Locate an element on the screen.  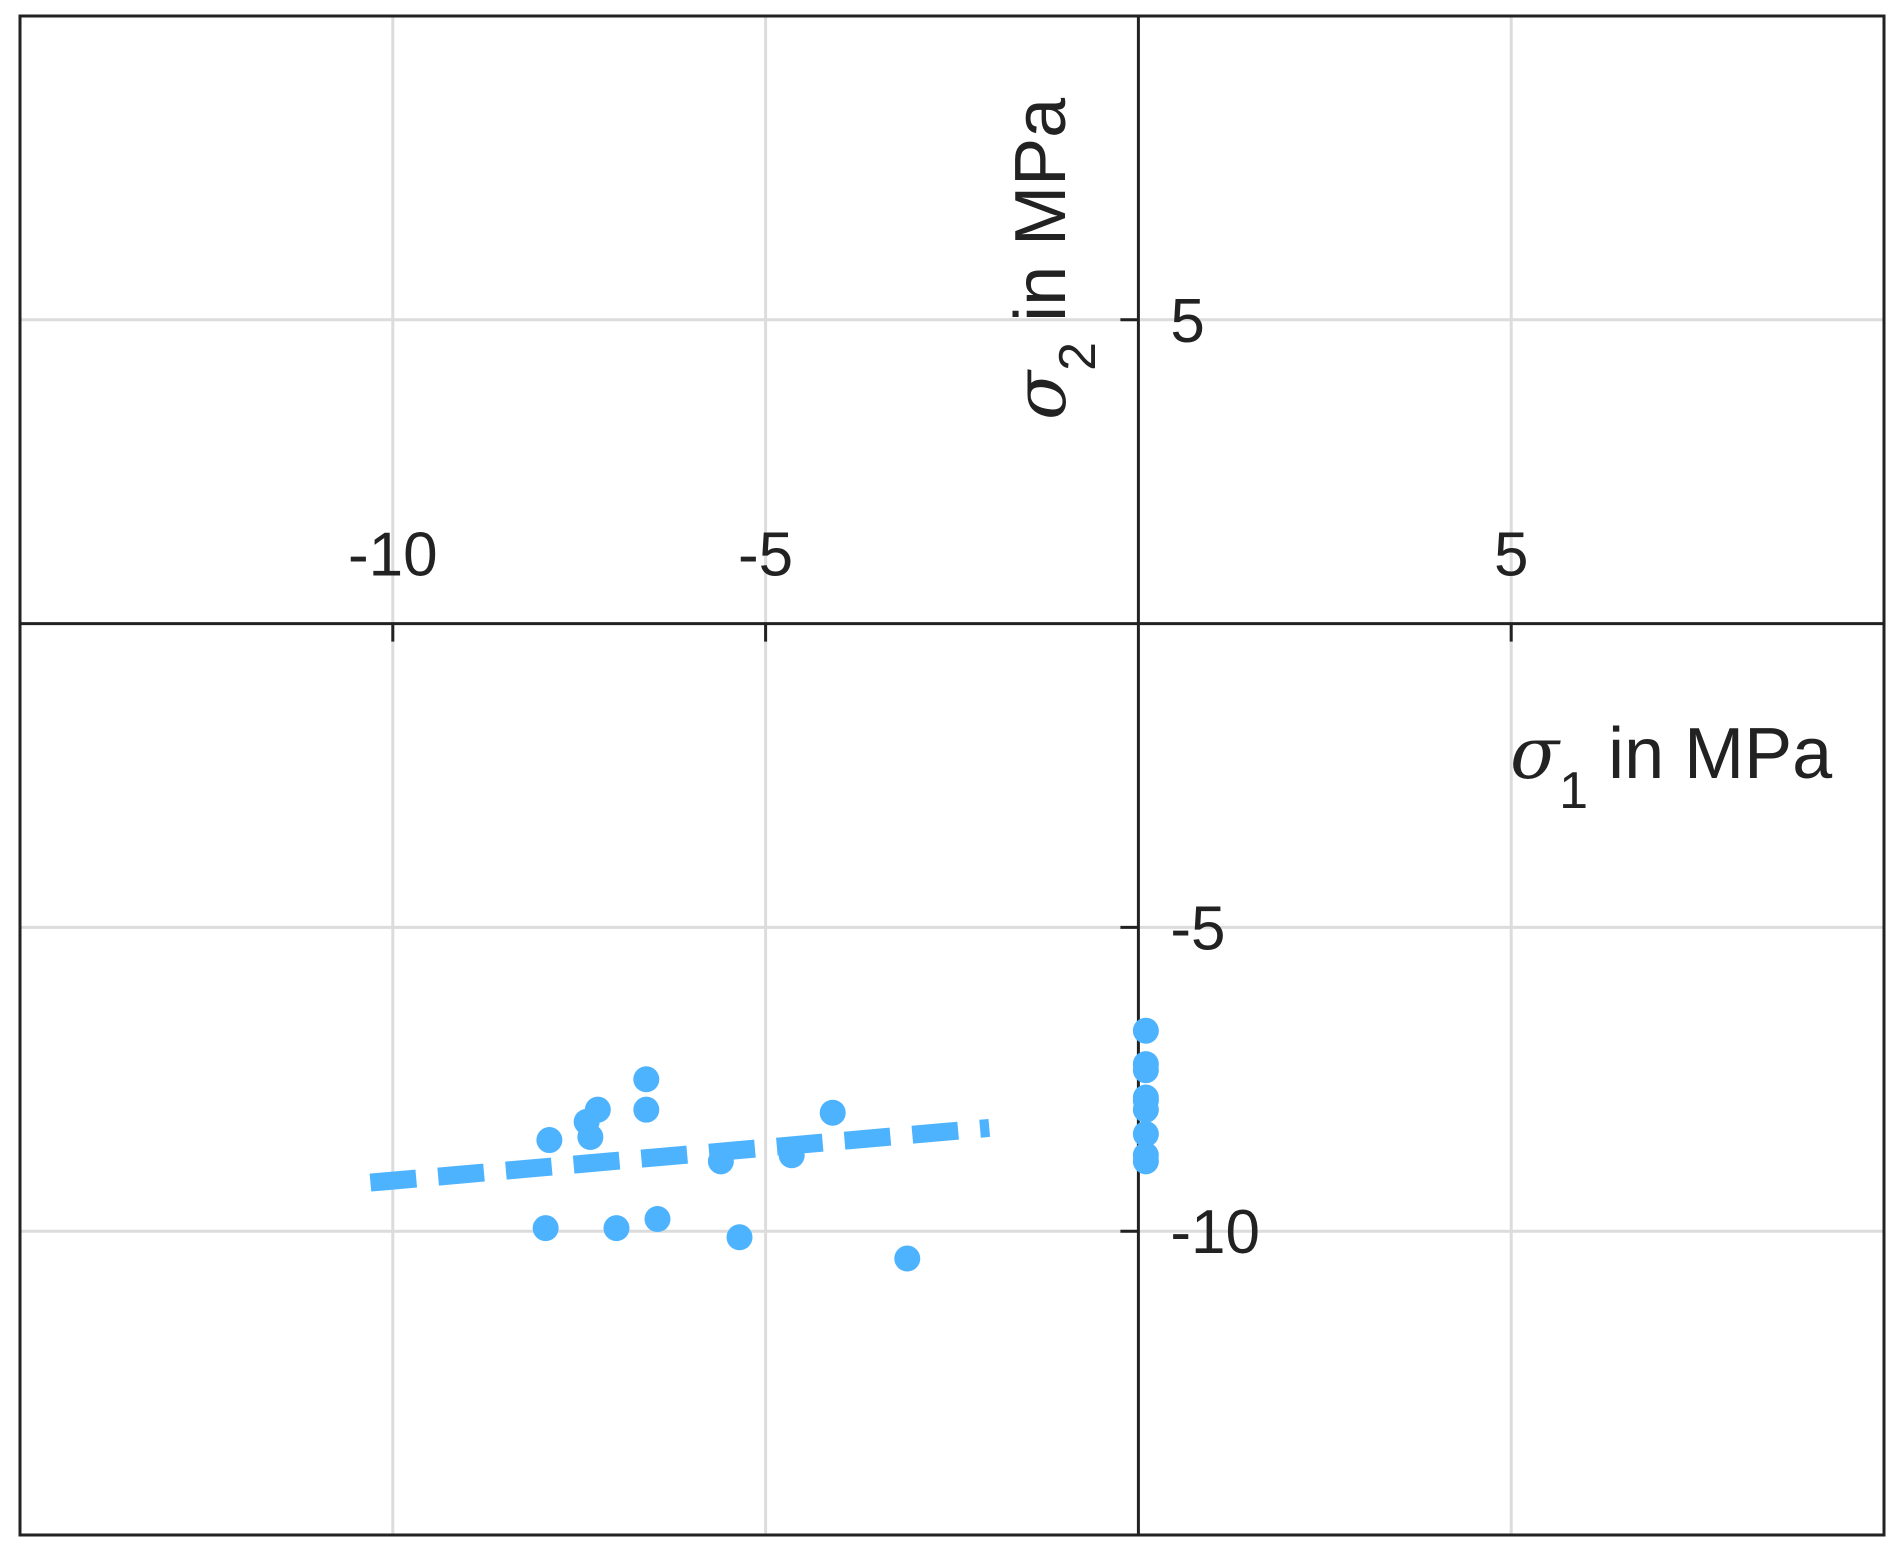
y-axis-symbol: σ is located at coordinates (1040, 394).